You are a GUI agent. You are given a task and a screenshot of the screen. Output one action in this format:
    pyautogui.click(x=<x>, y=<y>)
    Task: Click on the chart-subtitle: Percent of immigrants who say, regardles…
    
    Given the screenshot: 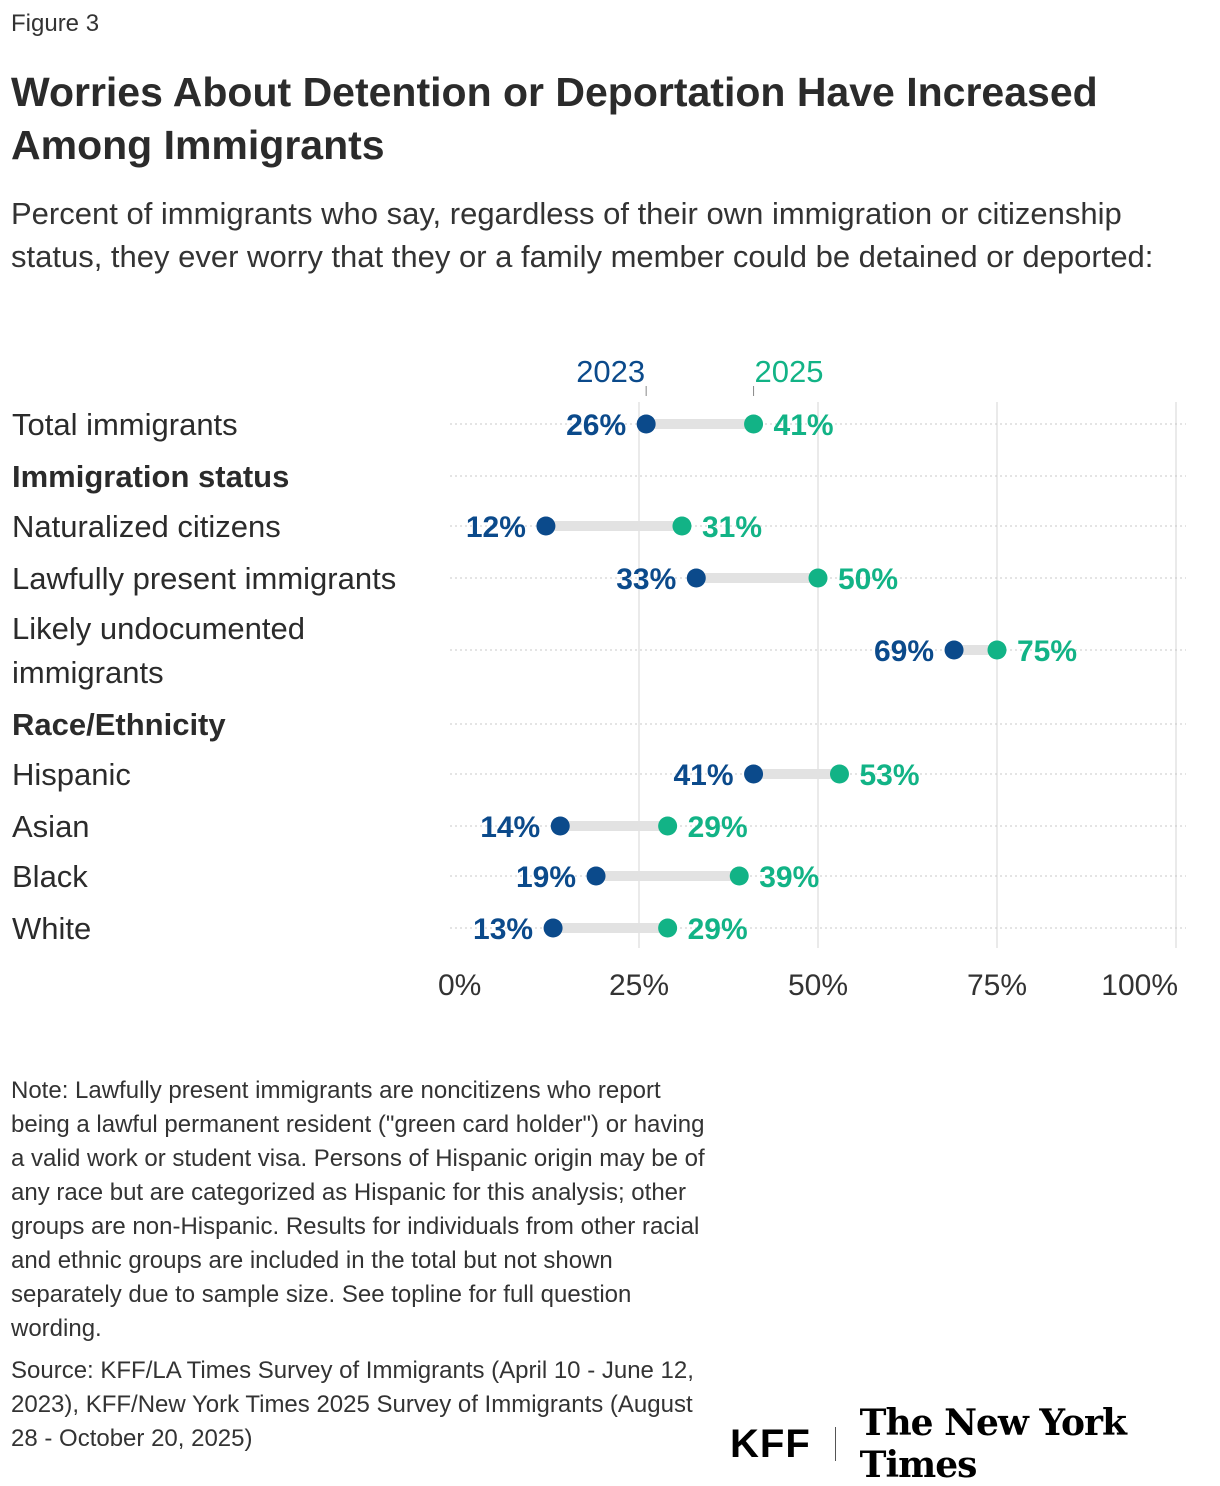 What is the action you would take?
    pyautogui.click(x=582, y=235)
    